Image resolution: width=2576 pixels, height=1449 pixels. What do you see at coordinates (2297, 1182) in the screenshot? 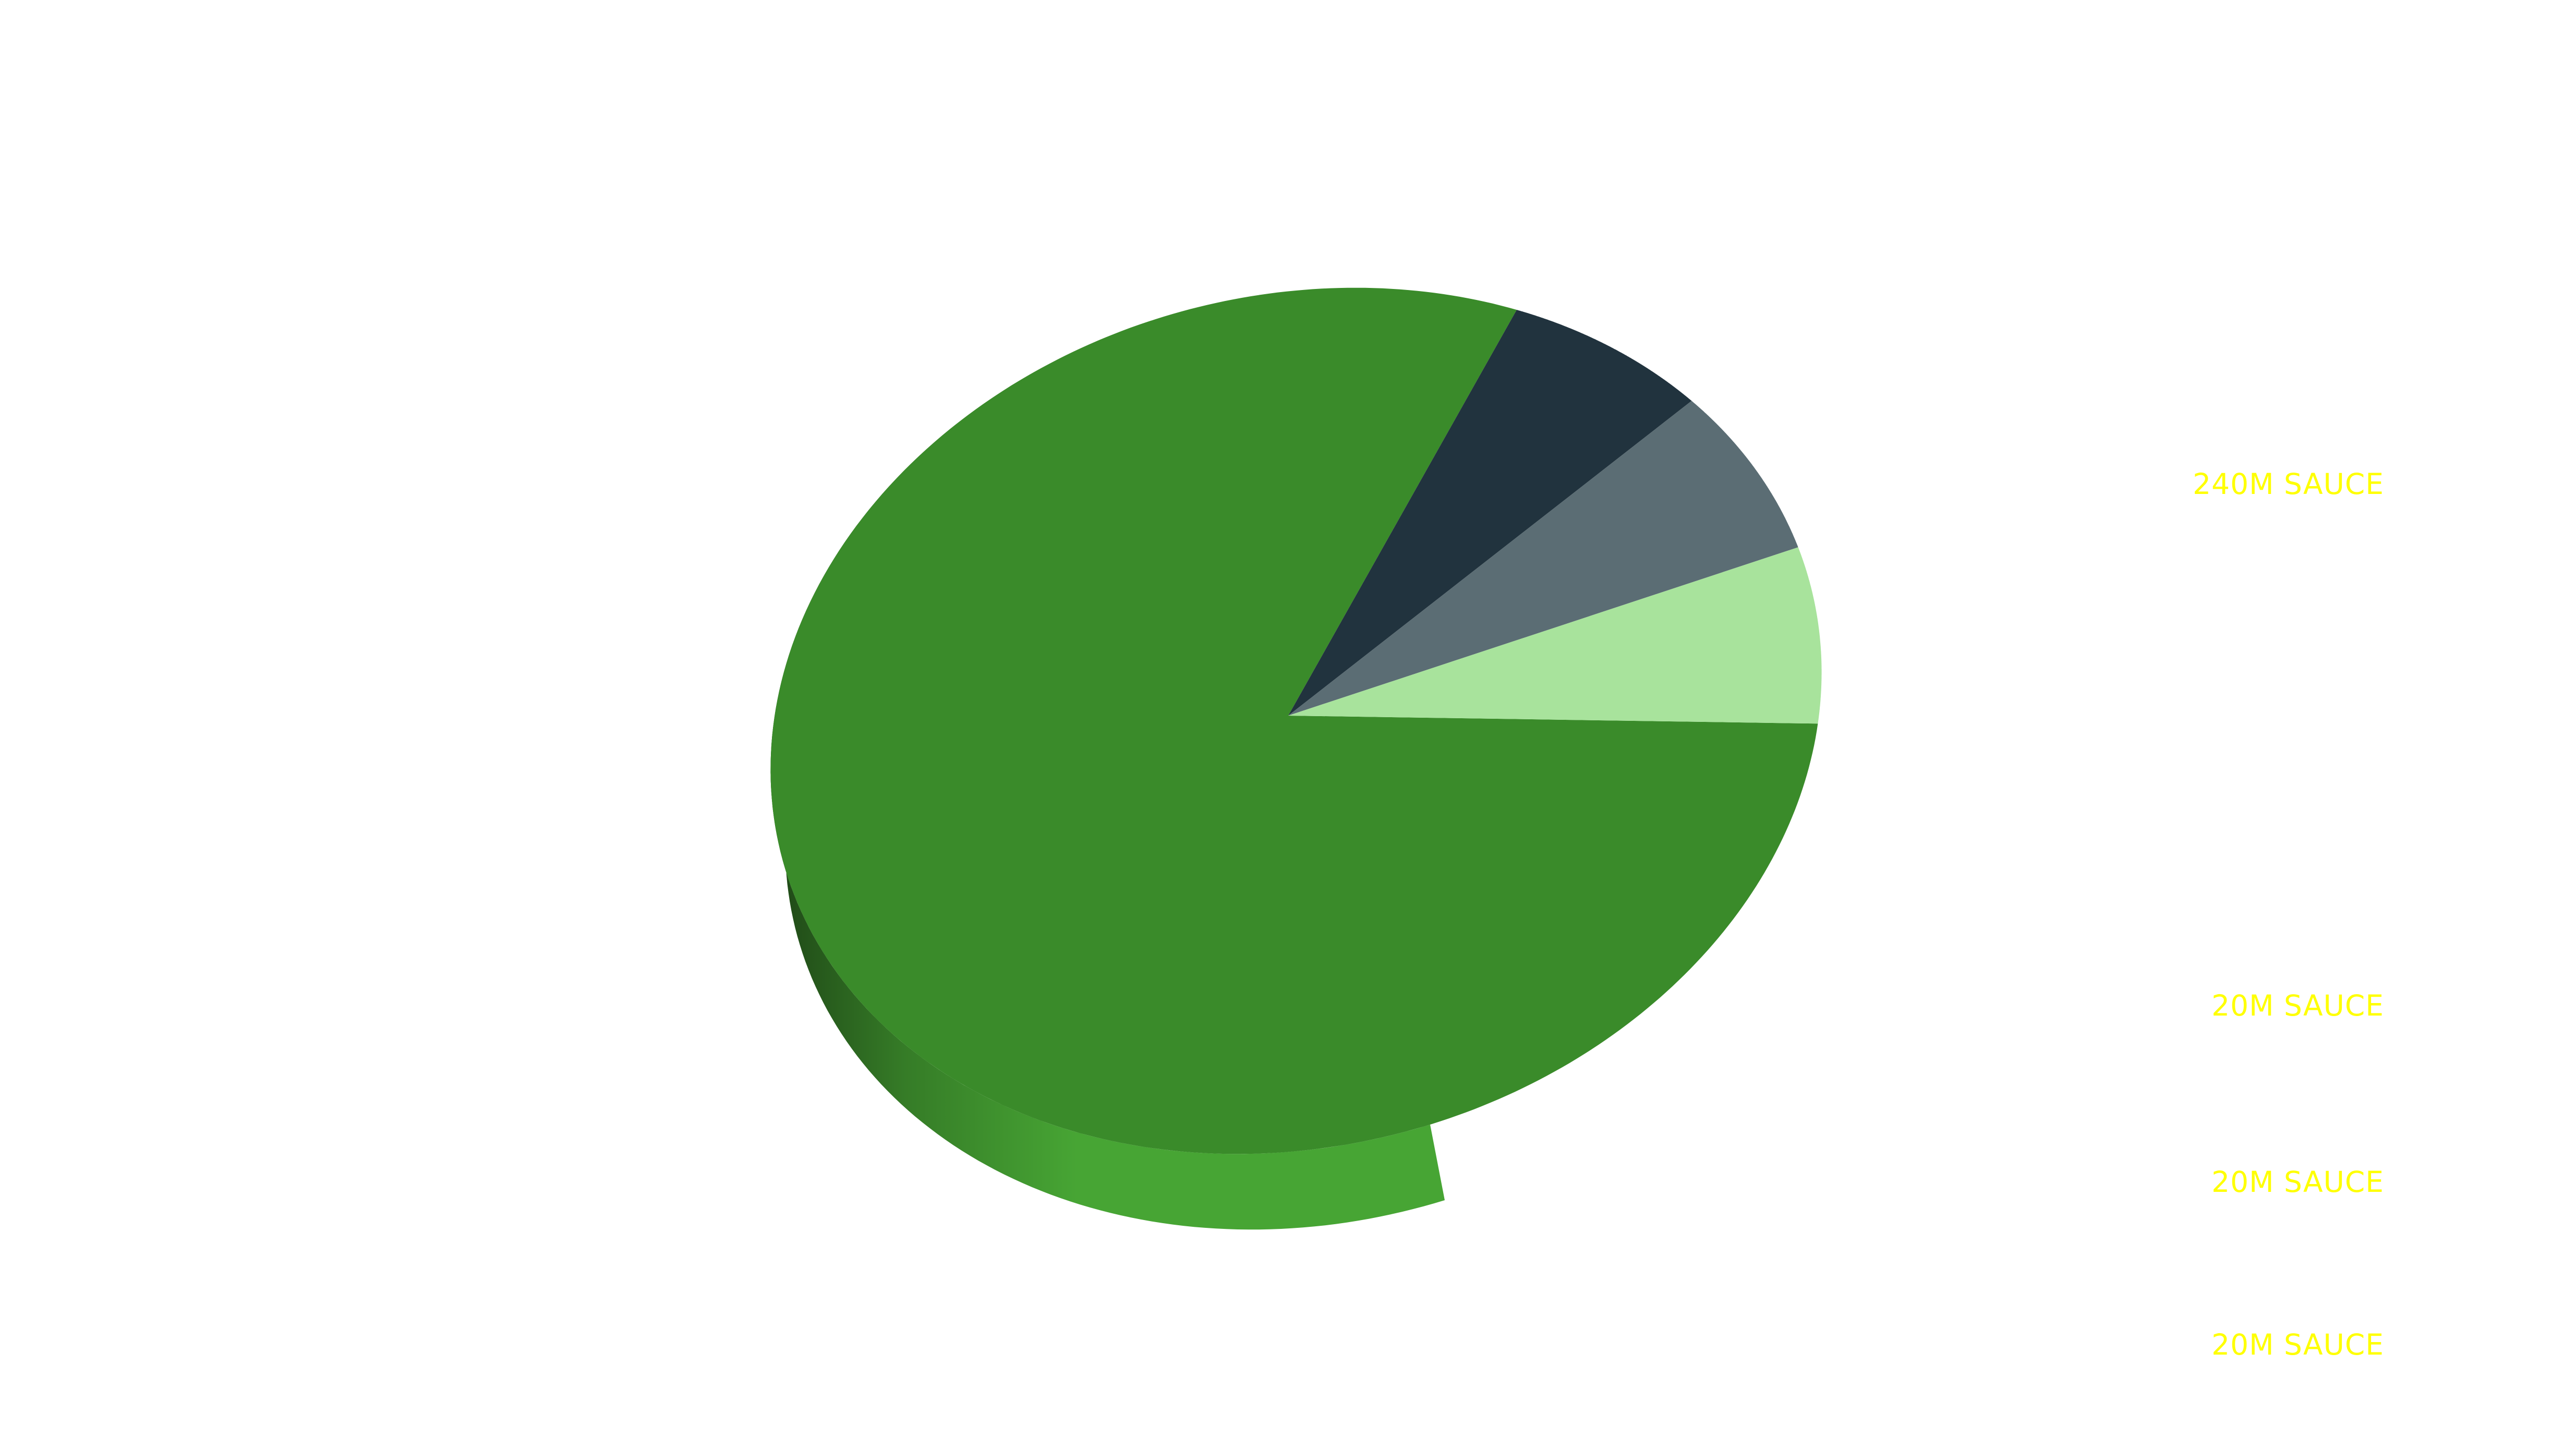
I see `legend-label-20m-sauce-2: 20M SAUCE` at bounding box center [2297, 1182].